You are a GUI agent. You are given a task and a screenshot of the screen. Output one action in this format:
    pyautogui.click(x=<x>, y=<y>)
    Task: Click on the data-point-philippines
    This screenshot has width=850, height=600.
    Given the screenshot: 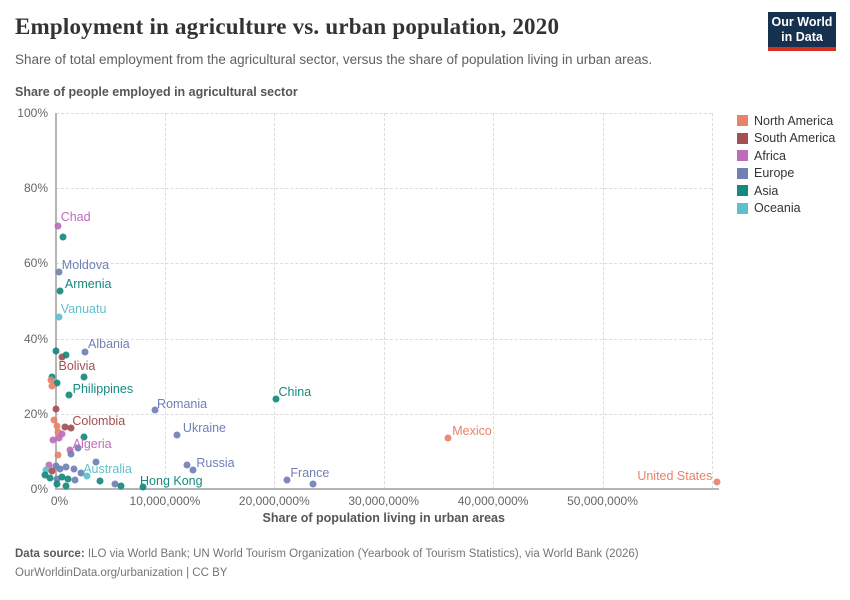 What is the action you would take?
    pyautogui.click(x=69, y=395)
    